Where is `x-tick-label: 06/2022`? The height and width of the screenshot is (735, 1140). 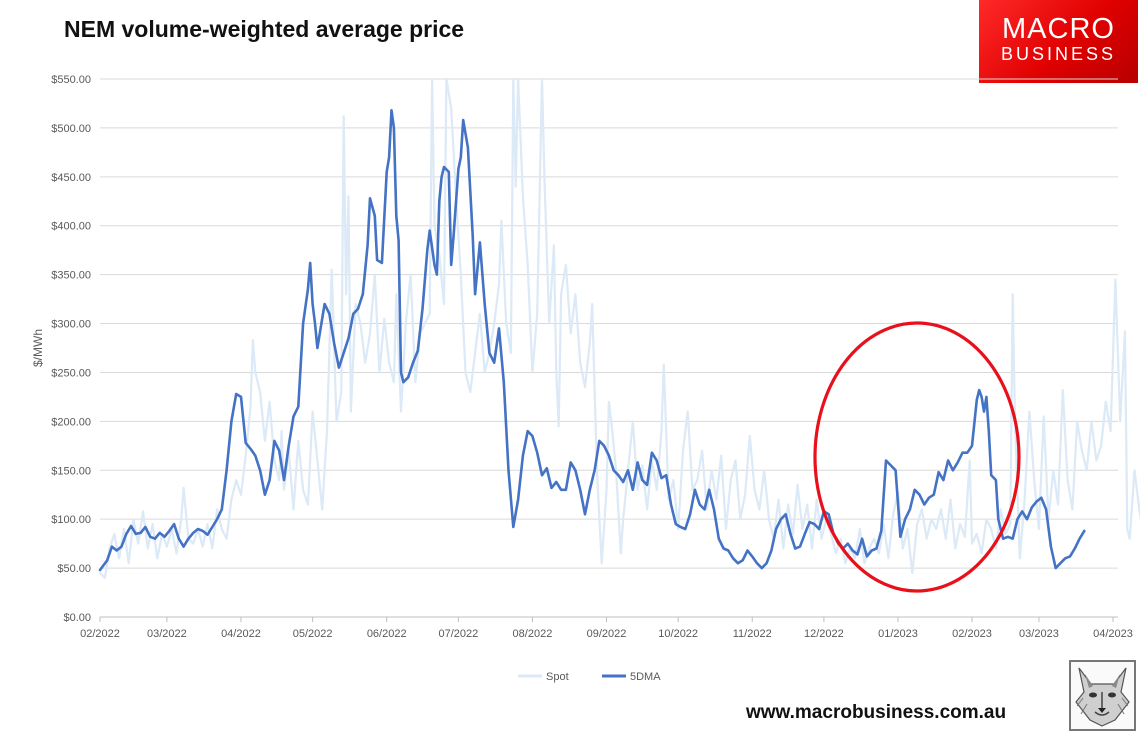
x-tick-label: 06/2022 is located at coordinates (387, 634).